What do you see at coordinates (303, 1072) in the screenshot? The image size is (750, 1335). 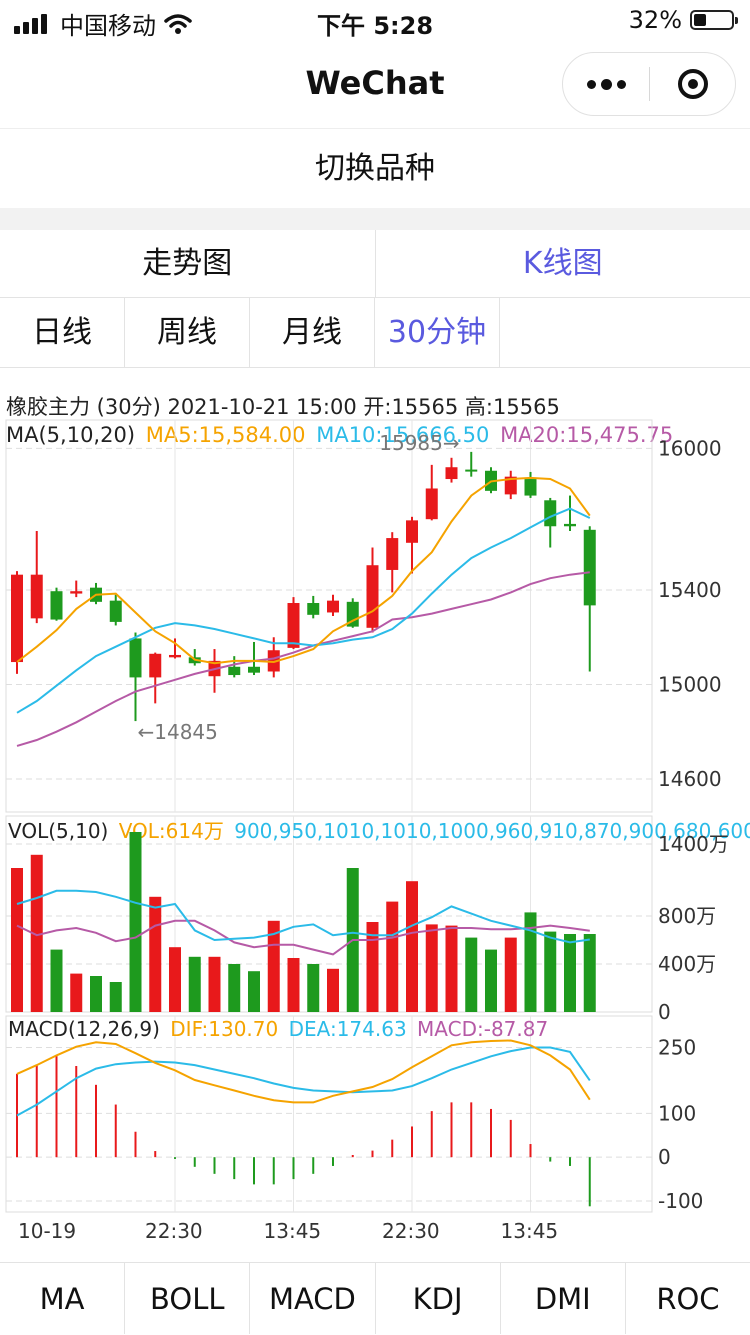 I see `dif-line` at bounding box center [303, 1072].